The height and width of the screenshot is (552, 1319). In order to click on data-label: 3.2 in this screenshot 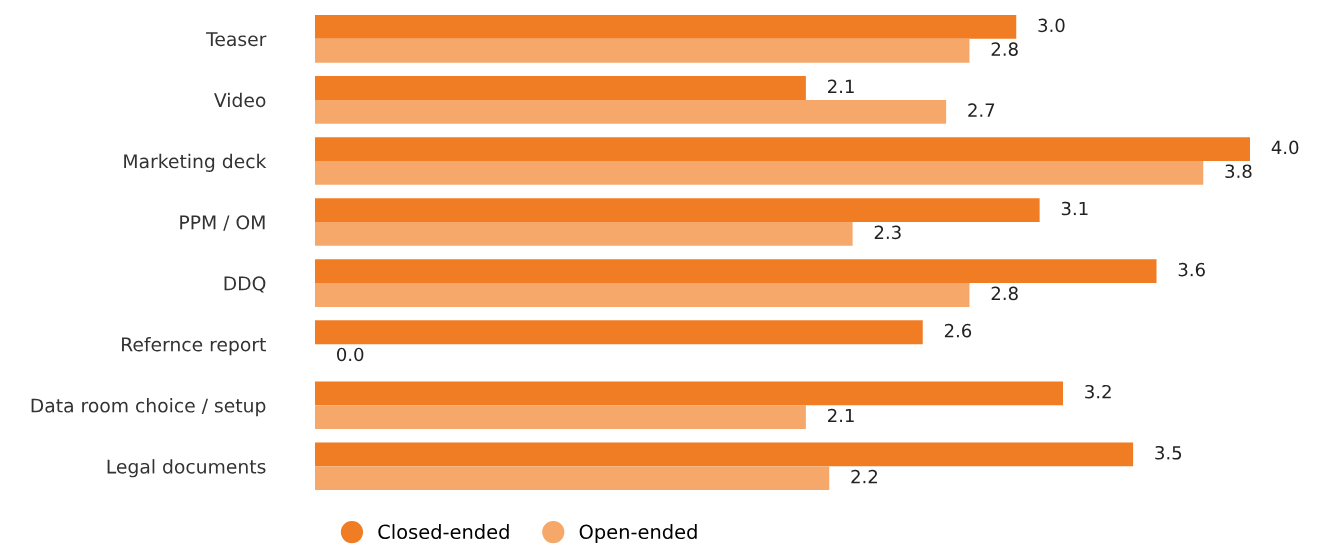, I will do `click(1098, 391)`.